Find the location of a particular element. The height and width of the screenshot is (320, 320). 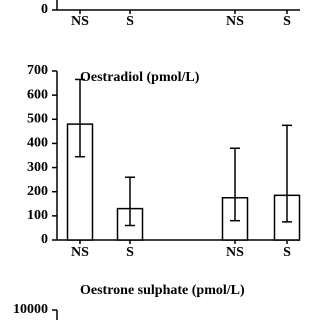

y-tick-label: 700 is located at coordinates (37, 70).